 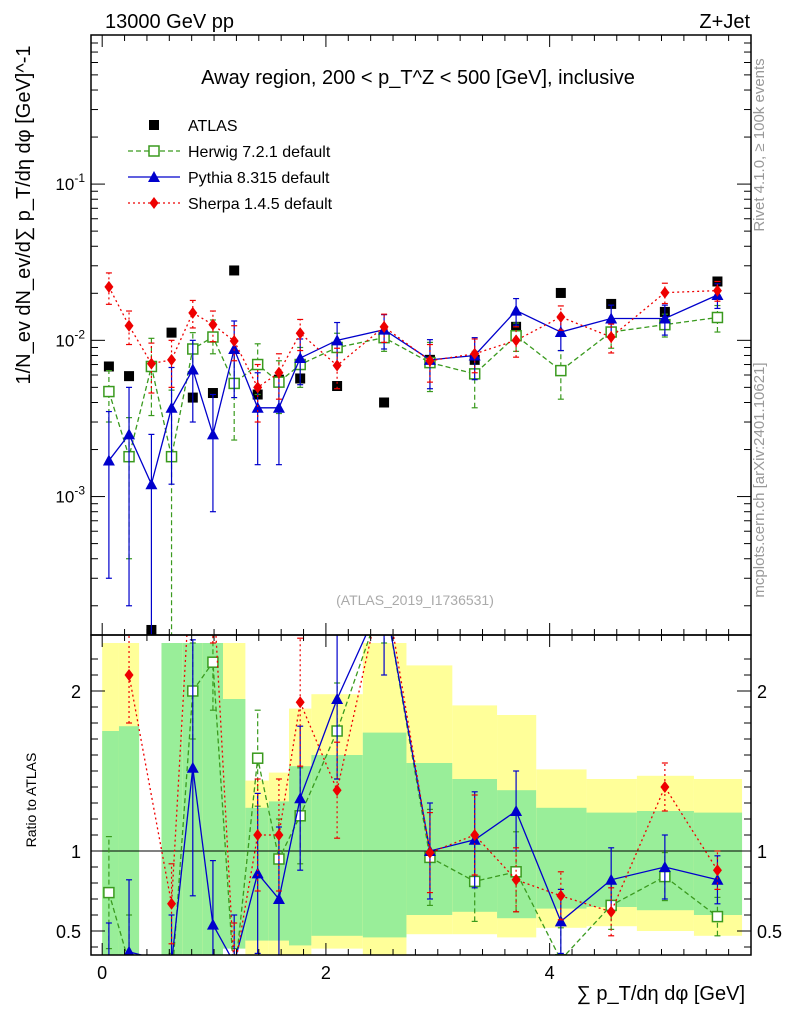 What do you see at coordinates (70, 495) in the screenshot?
I see `y-tick-label-main: 10⁻³` at bounding box center [70, 495].